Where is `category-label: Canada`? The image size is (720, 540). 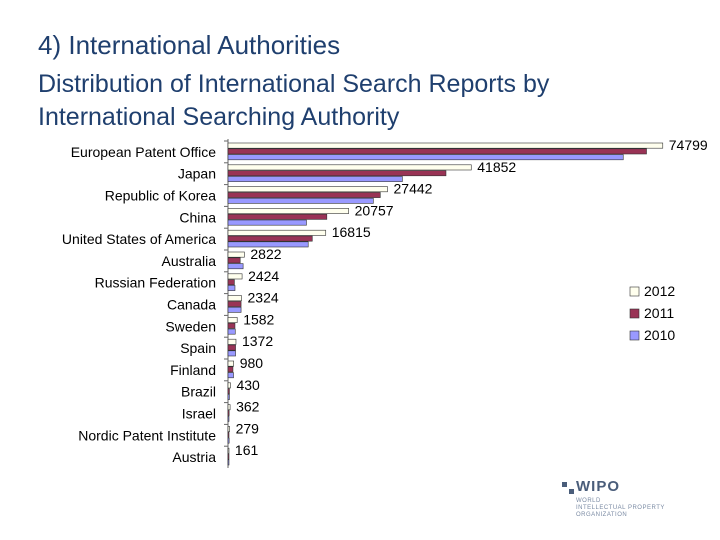
category-label: Canada is located at coordinates (191, 305).